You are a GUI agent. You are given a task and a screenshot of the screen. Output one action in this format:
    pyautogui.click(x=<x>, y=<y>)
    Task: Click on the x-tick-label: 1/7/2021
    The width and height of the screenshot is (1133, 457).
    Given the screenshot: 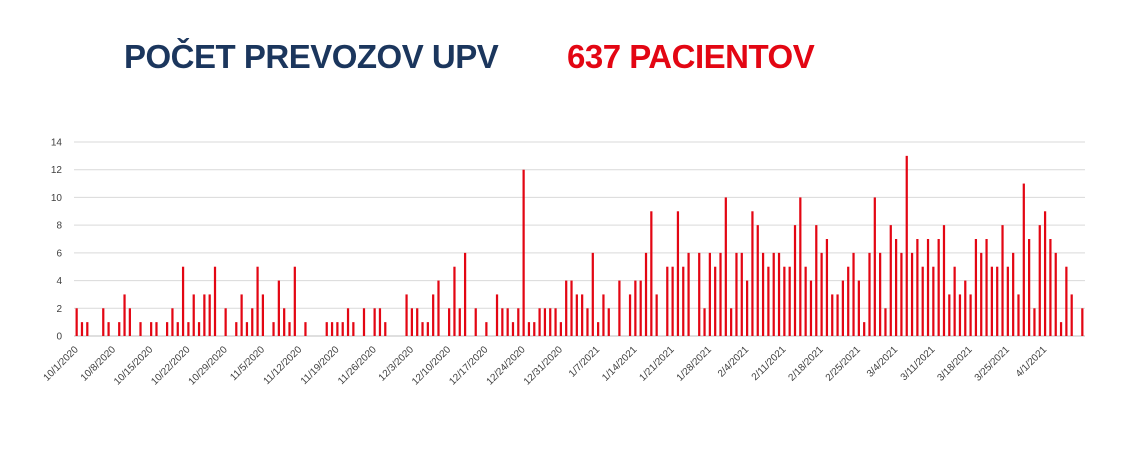 What is the action you would take?
    pyautogui.click(x=585, y=362)
    